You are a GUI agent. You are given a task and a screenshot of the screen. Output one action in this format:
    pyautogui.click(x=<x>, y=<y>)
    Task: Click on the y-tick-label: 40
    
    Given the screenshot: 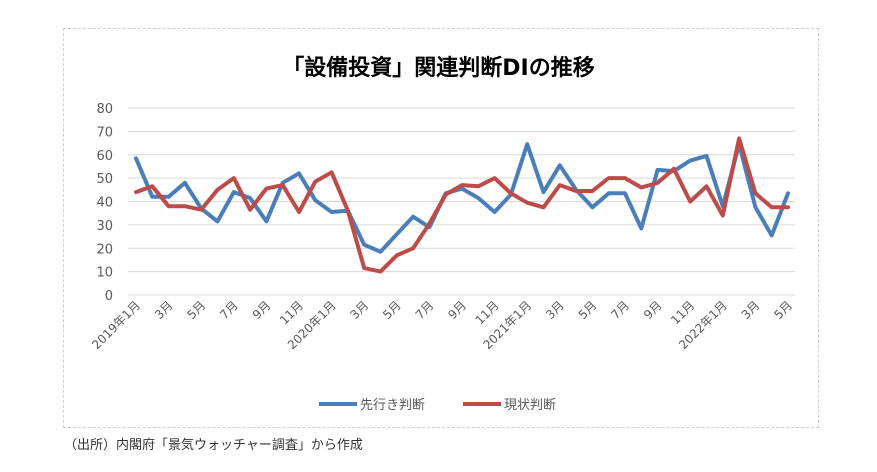 What is the action you would take?
    pyautogui.click(x=104, y=203)
    